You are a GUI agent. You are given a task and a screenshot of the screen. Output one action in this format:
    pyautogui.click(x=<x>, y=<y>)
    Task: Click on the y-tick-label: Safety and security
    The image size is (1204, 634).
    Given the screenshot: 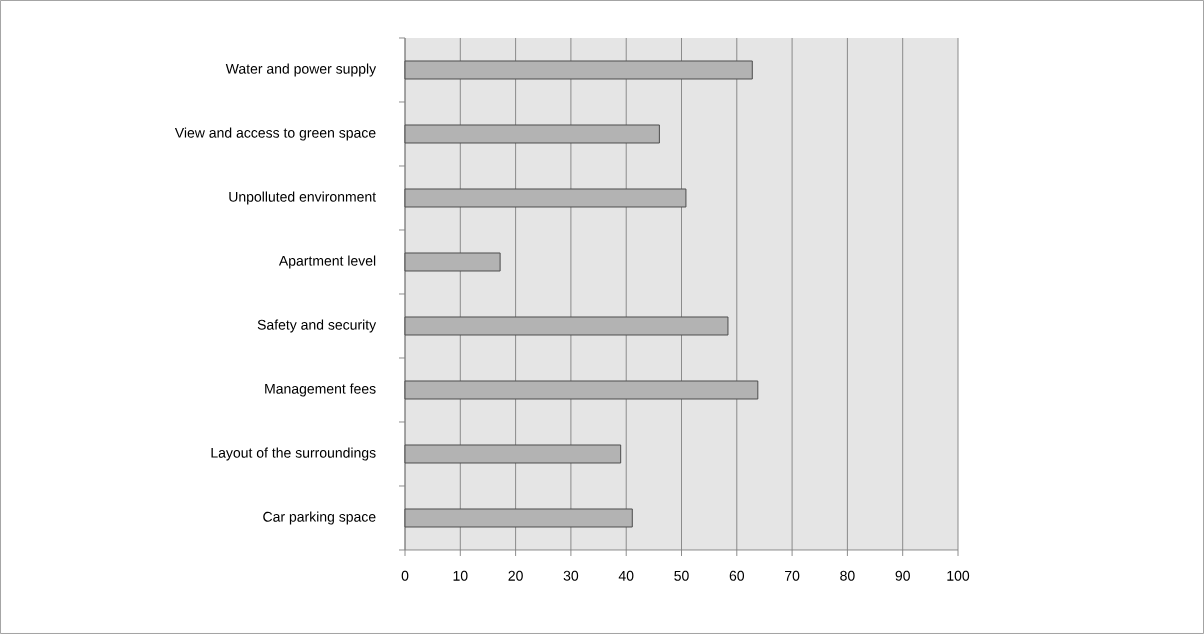 What is the action you would take?
    pyautogui.click(x=317, y=326)
    